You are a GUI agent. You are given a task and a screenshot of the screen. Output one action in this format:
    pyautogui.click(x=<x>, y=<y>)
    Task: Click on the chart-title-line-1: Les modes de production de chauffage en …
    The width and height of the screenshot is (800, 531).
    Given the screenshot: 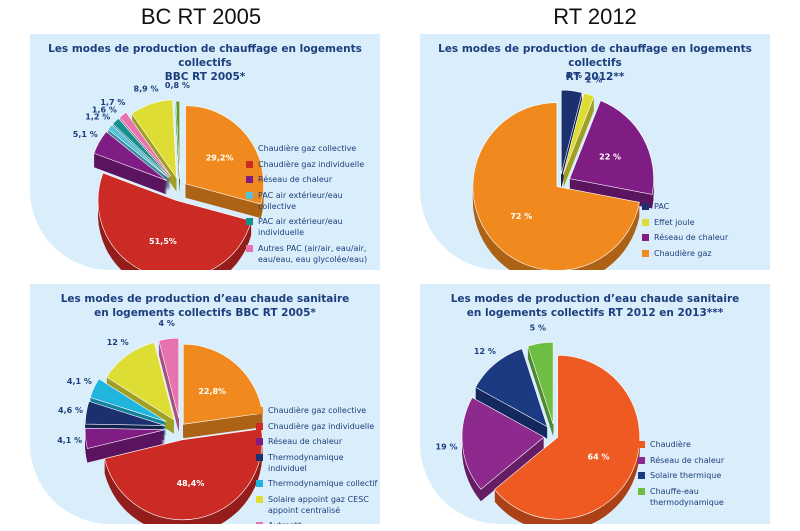 What is the action you would take?
    pyautogui.click(x=205, y=56)
    